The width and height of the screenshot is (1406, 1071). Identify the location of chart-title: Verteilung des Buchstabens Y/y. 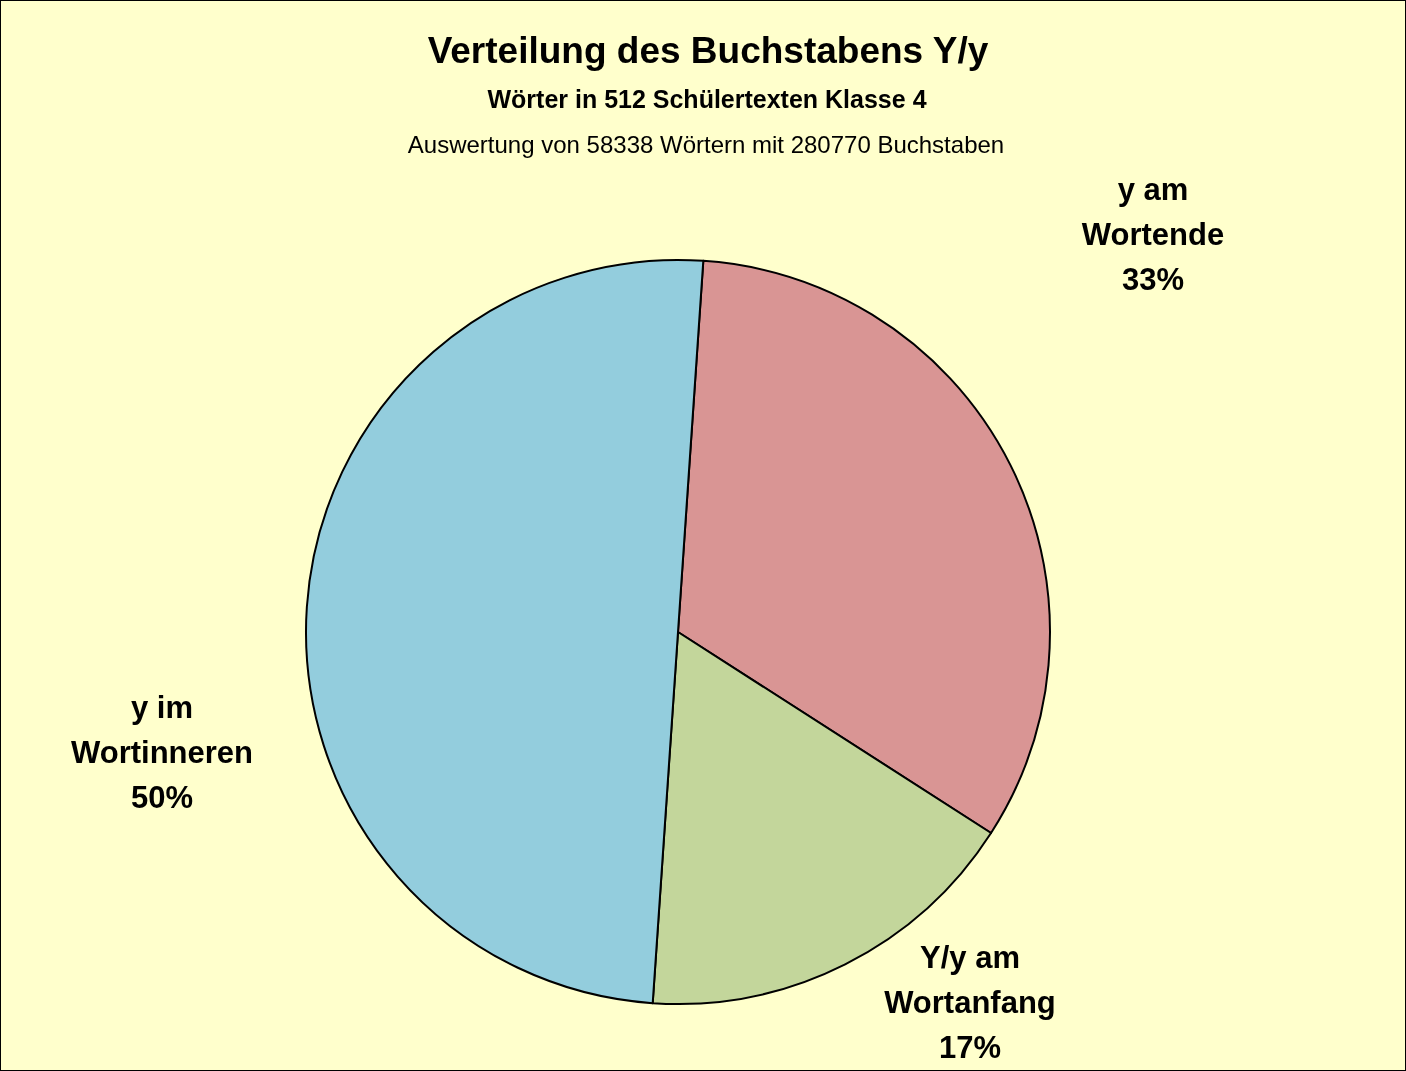
(708, 50).